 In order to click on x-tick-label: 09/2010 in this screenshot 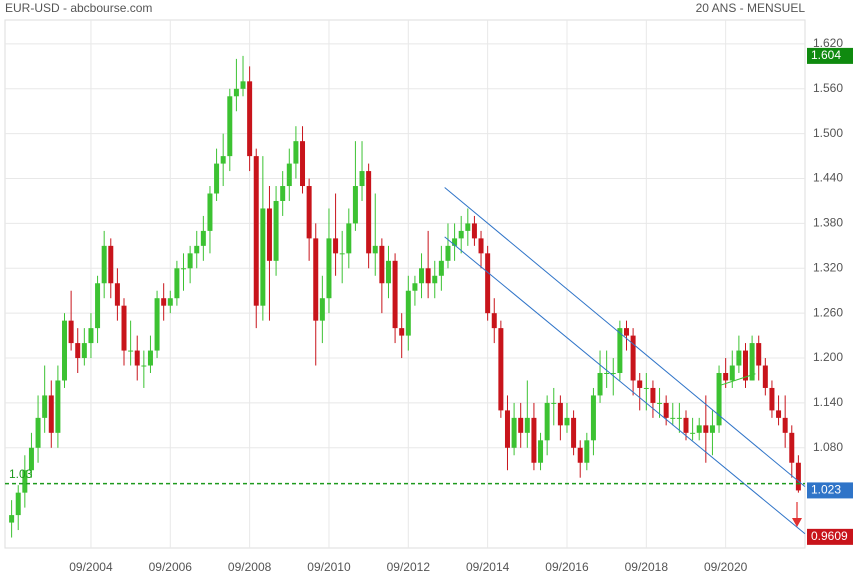, I will do `click(329, 567)`.